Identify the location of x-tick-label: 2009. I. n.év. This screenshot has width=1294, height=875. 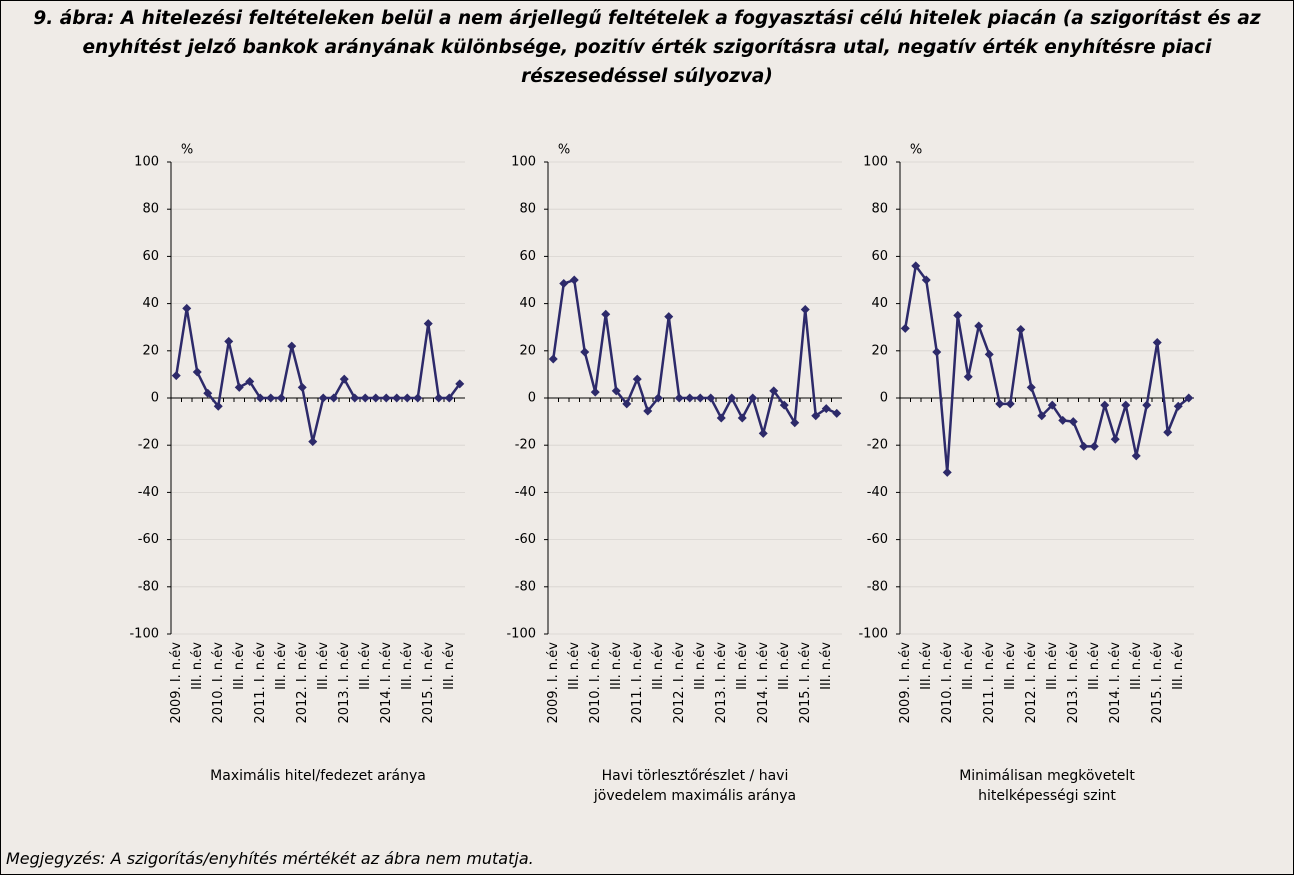
(905, 683).